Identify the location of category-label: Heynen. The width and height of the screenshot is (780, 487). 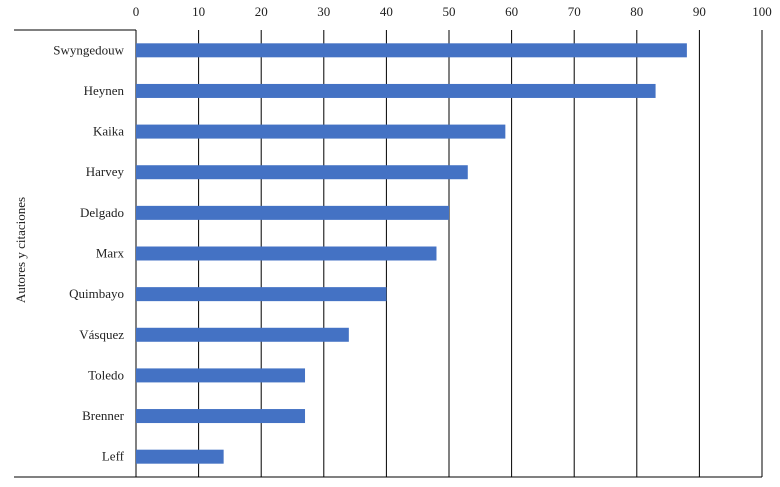
(104, 90).